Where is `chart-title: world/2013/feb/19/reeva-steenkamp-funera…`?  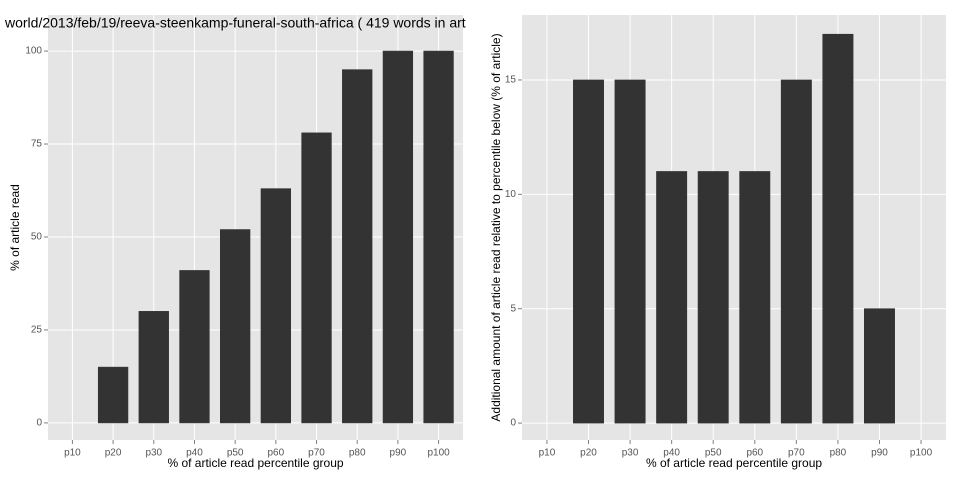
chart-title: world/2013/feb/19/reeva-steenkamp-funera… is located at coordinates (235, 23).